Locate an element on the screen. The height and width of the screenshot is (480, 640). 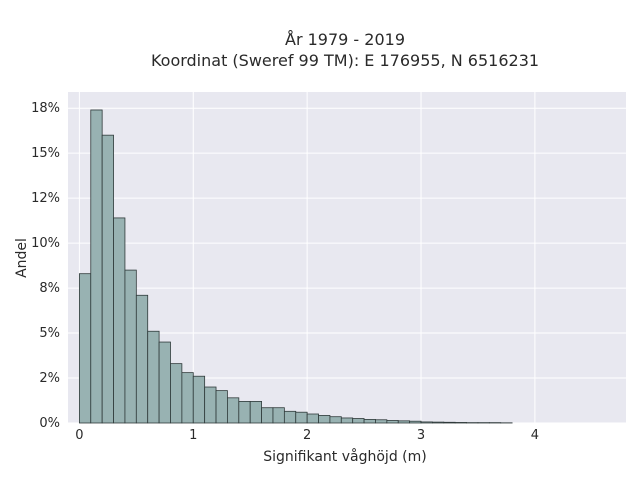
chart-title: År 1979 - 2019 is located at coordinates (345, 39).